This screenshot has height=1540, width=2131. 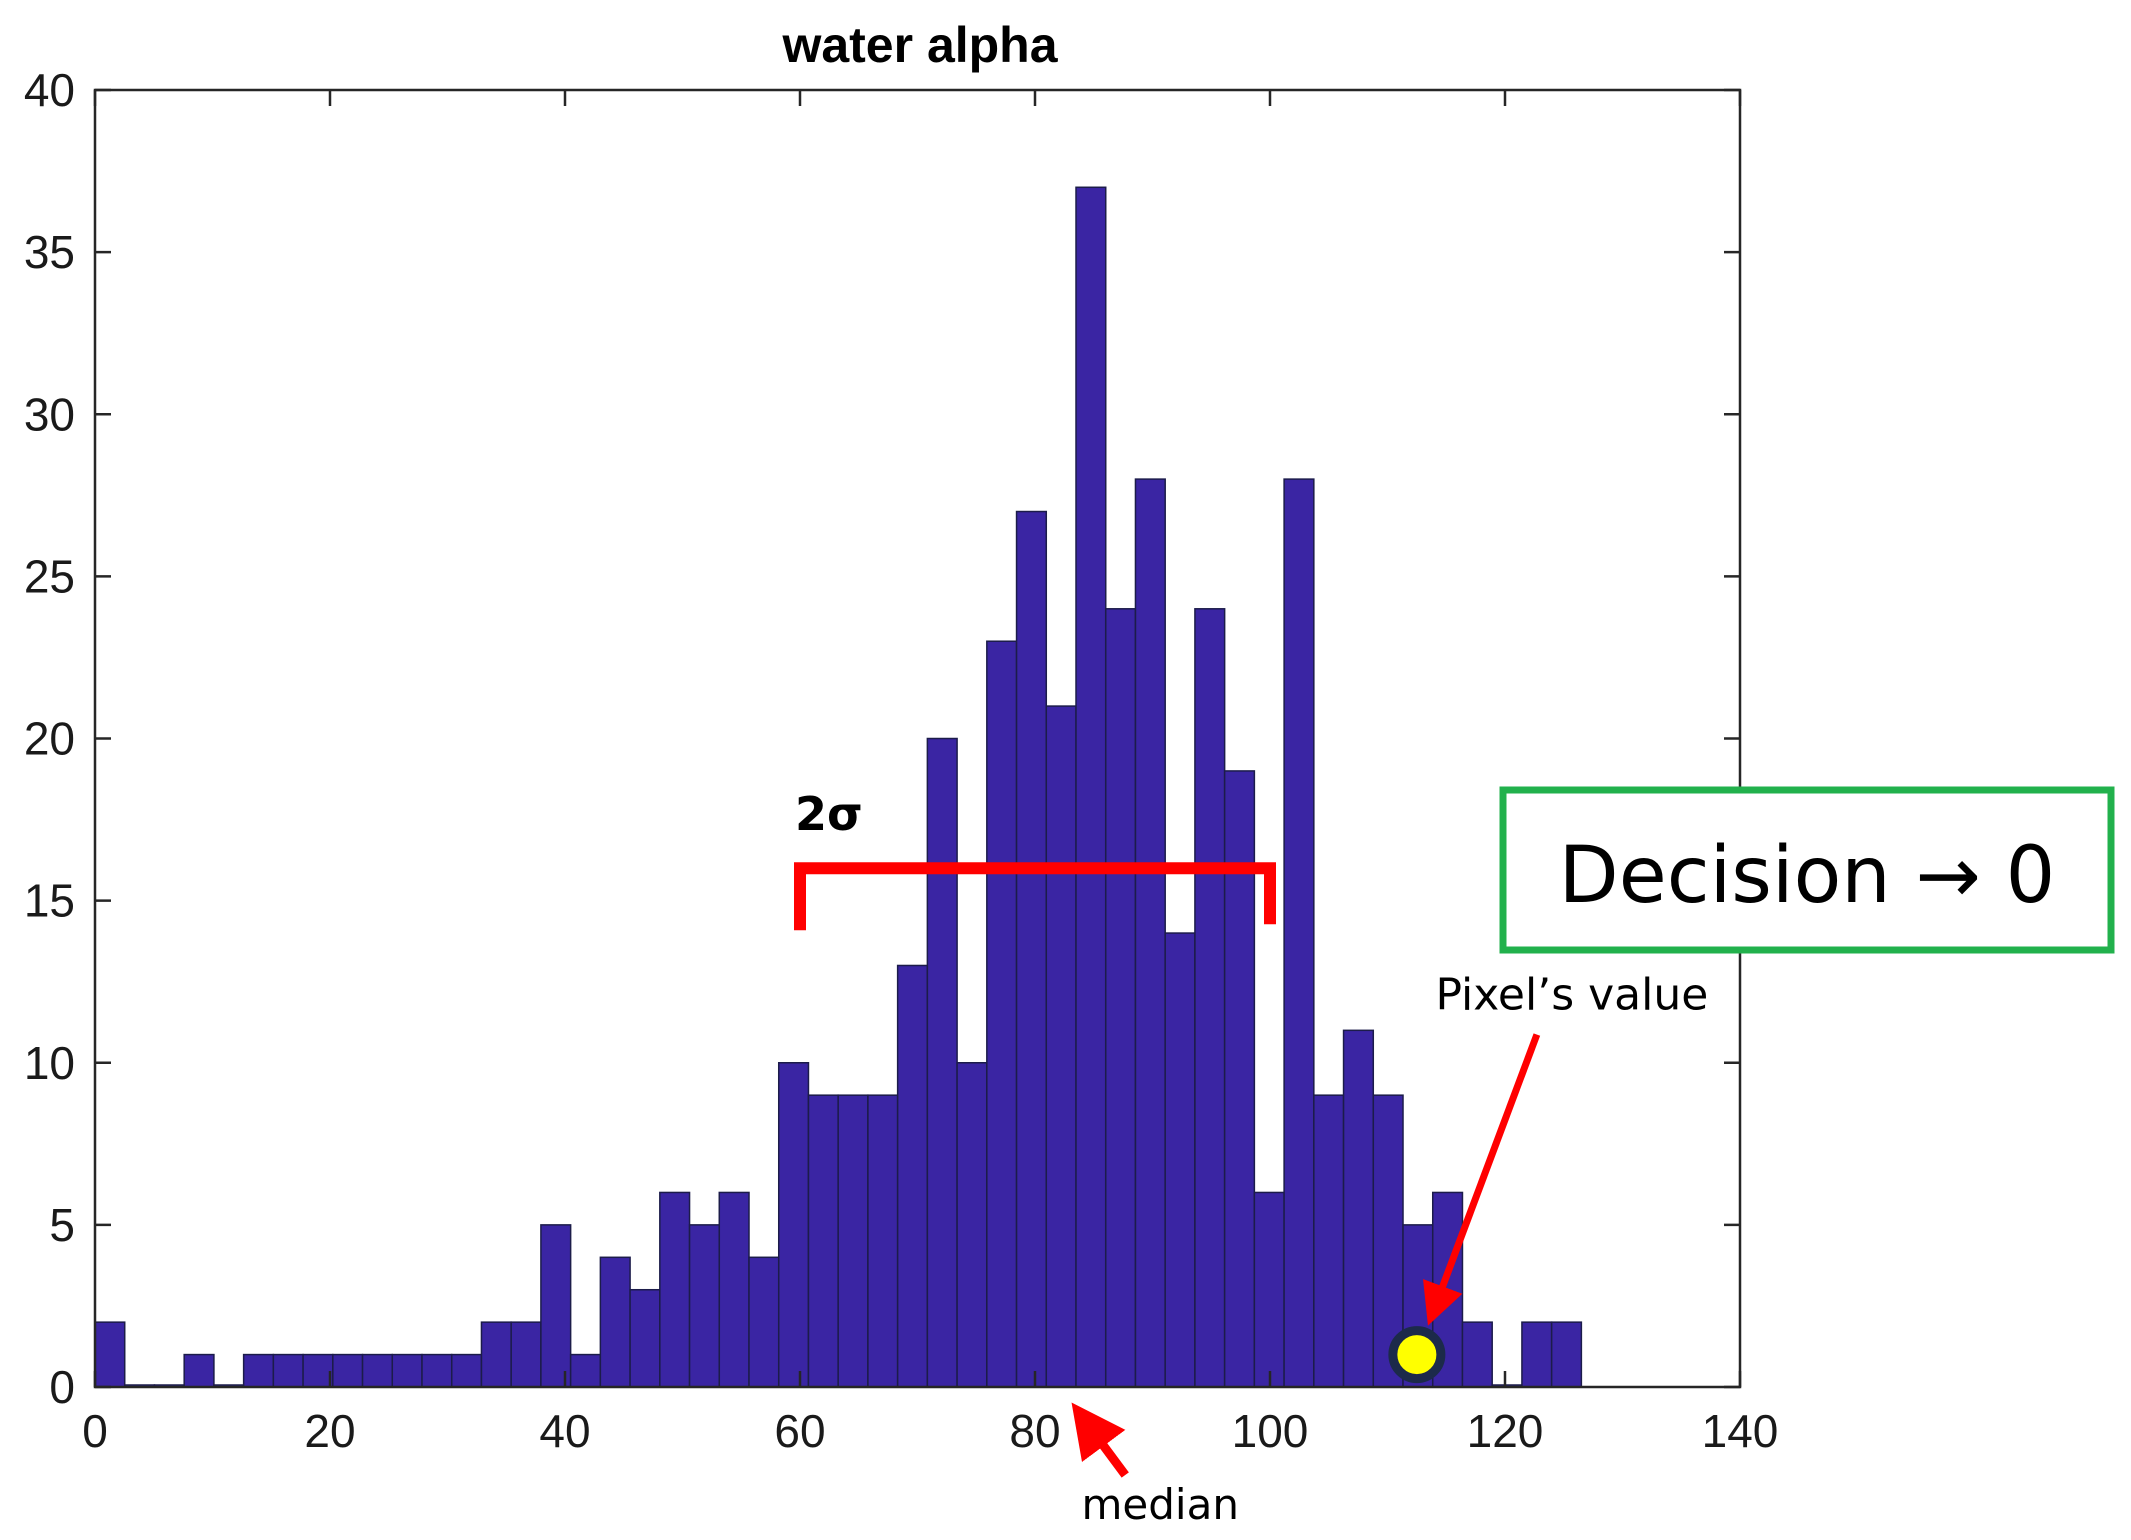 What do you see at coordinates (49, 576) in the screenshot?
I see `y-tick-label: 25` at bounding box center [49, 576].